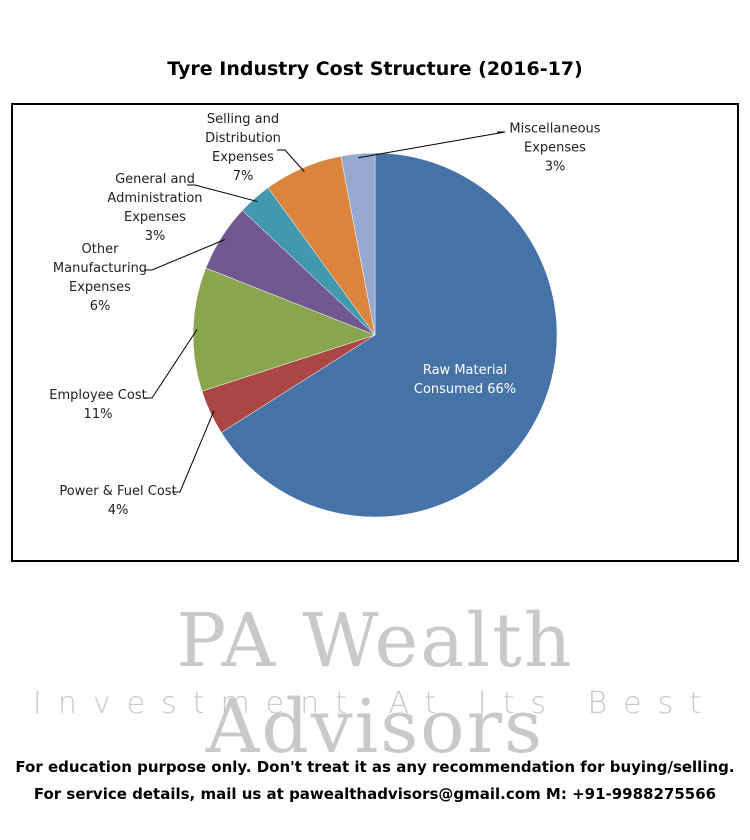 The width and height of the screenshot is (750, 840). What do you see at coordinates (460, 380) in the screenshot?
I see `category-name: Raw Material Consumed` at bounding box center [460, 380].